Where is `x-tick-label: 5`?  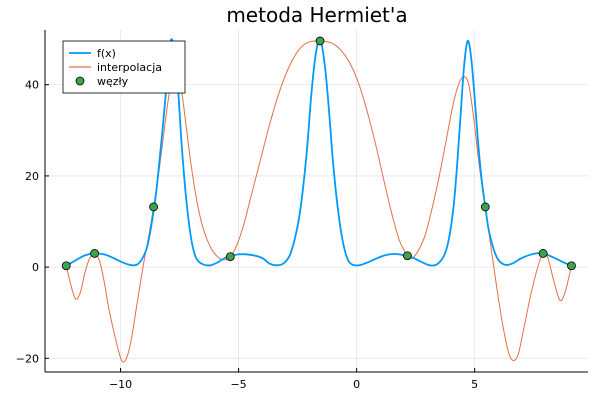
x-tick-label: 5 is located at coordinates (474, 384).